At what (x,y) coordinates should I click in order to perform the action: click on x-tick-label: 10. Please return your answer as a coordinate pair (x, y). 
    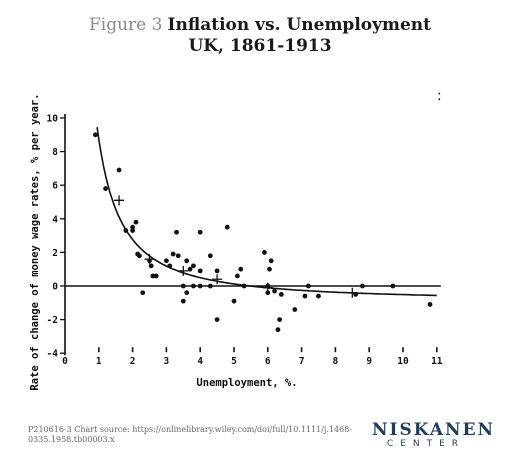
    Looking at the image, I should click on (403, 361).